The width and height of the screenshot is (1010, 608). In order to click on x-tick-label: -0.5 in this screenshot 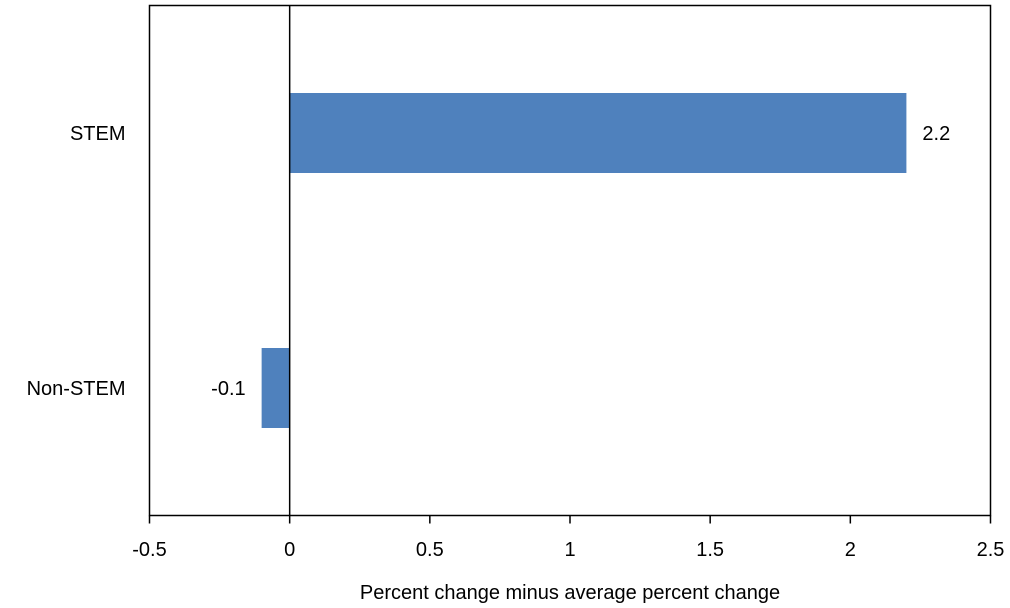, I will do `click(149, 550)`.